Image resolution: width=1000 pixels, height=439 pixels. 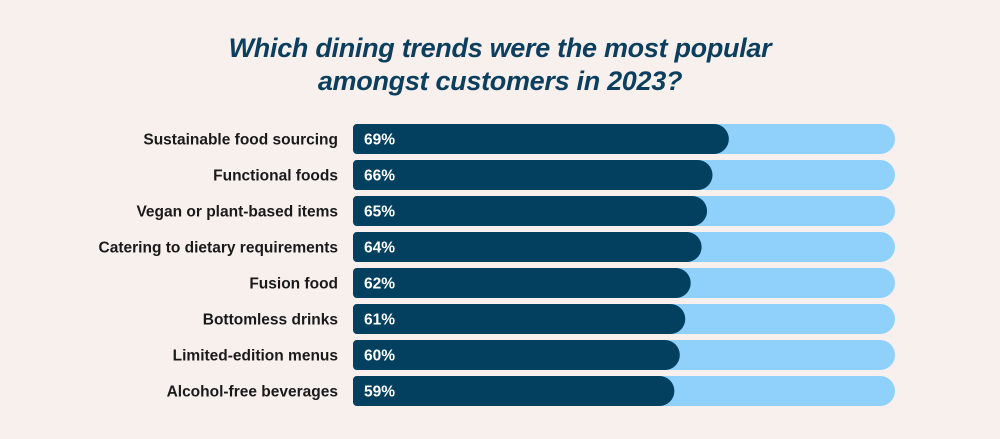 What do you see at coordinates (237, 212) in the screenshot?
I see `category-label: Vegan or plant-based items` at bounding box center [237, 212].